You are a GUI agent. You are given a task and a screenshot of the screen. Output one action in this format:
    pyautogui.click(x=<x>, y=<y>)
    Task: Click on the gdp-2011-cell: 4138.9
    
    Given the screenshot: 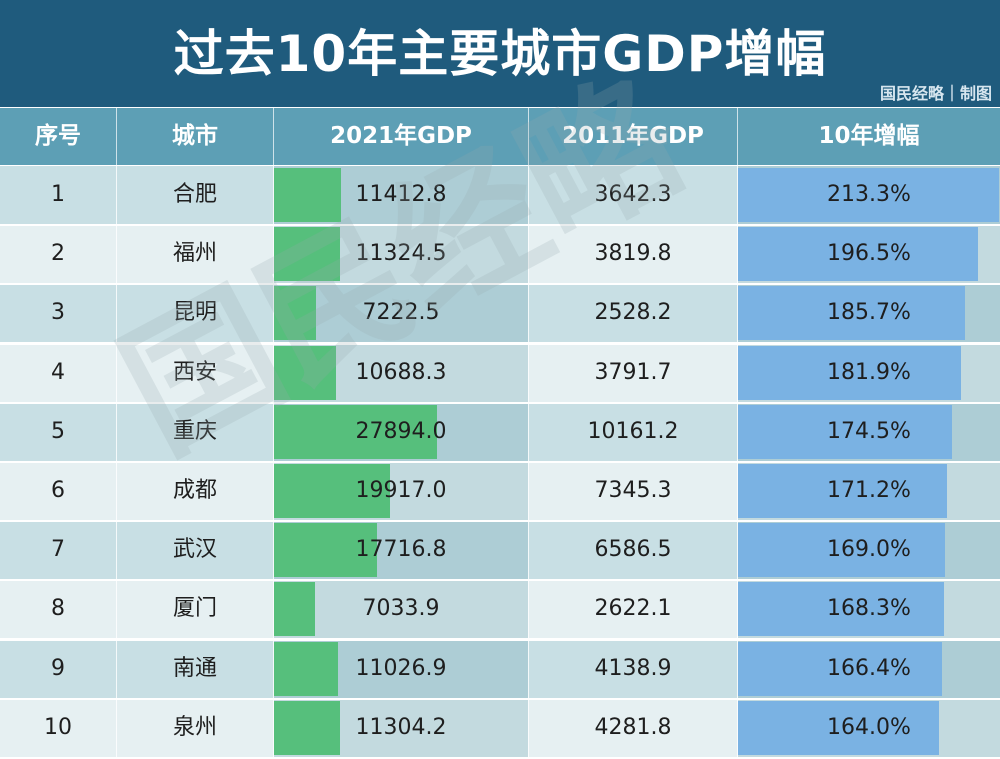 What is the action you would take?
    pyautogui.click(x=633, y=668)
    